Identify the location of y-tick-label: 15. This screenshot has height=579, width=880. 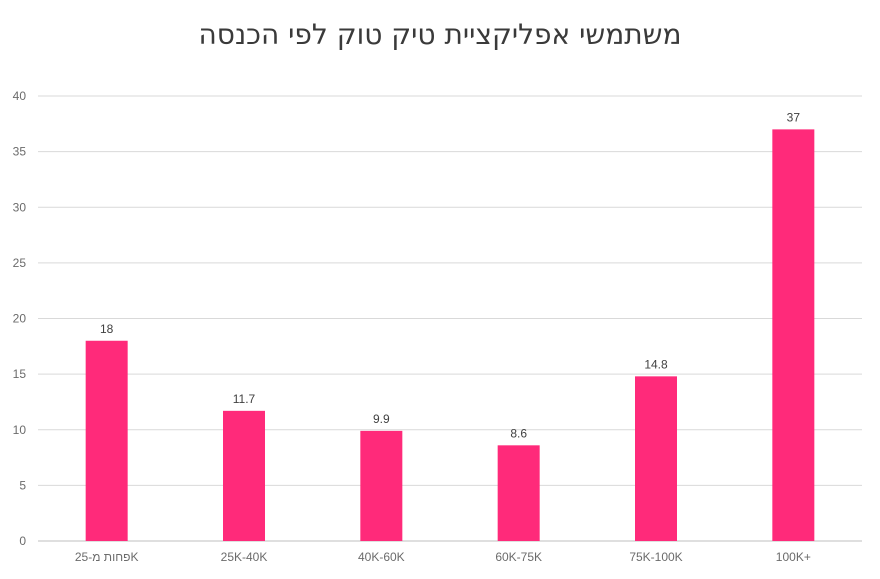
(20, 374).